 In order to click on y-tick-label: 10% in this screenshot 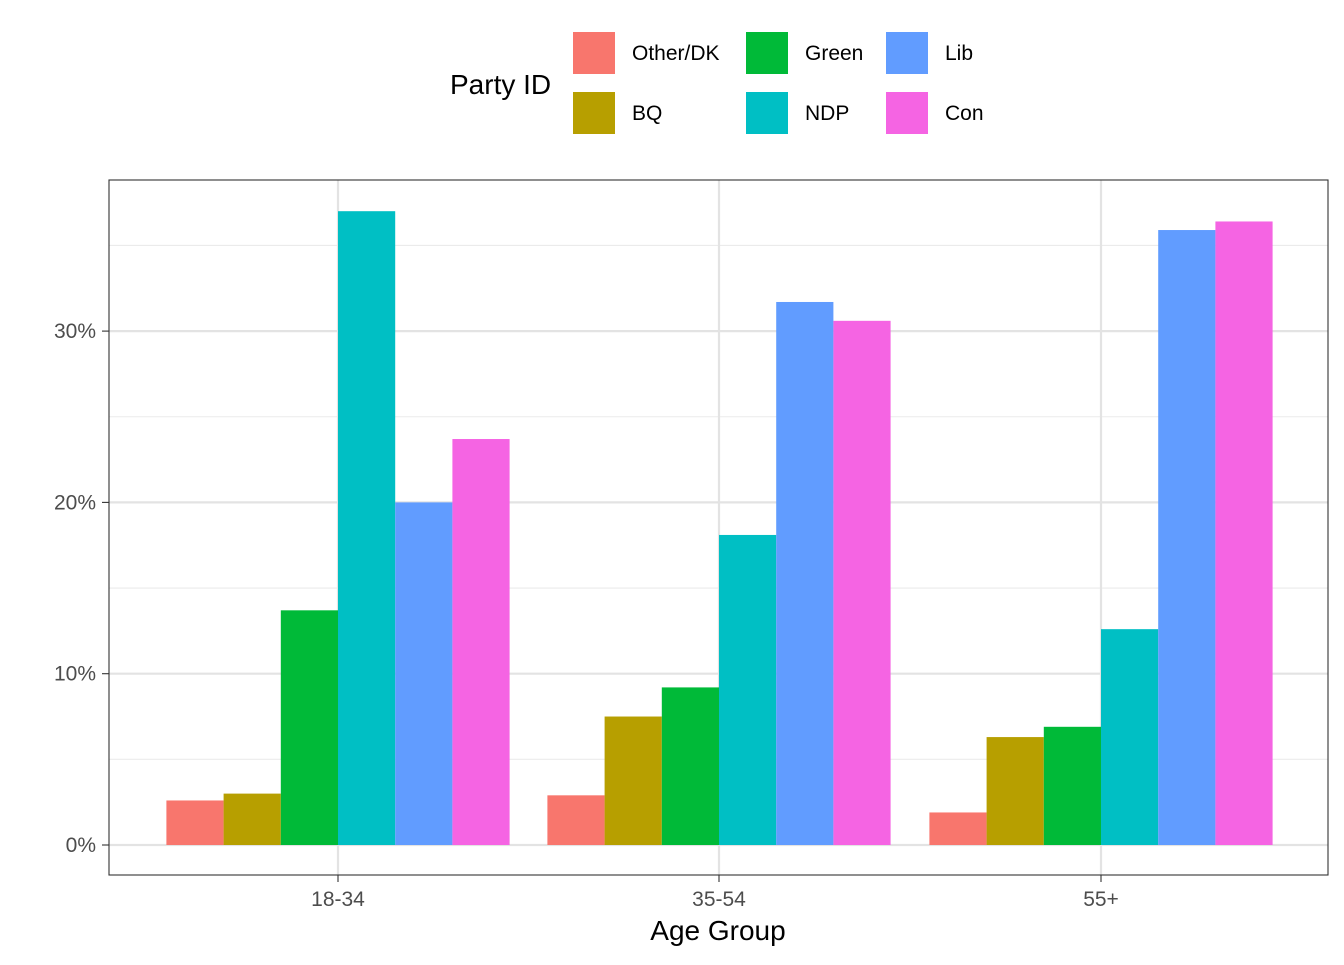, I will do `click(75, 674)`.